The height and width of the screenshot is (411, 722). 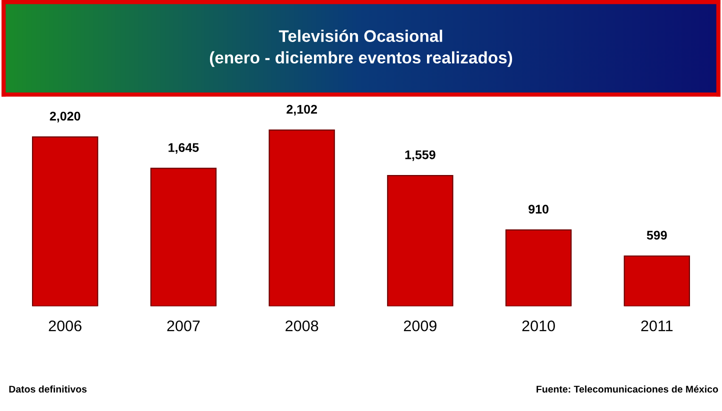 What do you see at coordinates (627, 389) in the screenshot?
I see `source-note: Fuente: Telecomunicaciones de México` at bounding box center [627, 389].